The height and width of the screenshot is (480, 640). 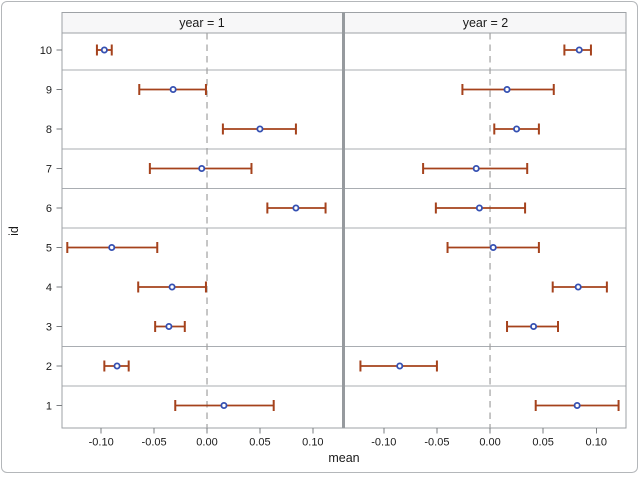 What do you see at coordinates (49, 170) in the screenshot?
I see `y-tick-label: 7` at bounding box center [49, 170].